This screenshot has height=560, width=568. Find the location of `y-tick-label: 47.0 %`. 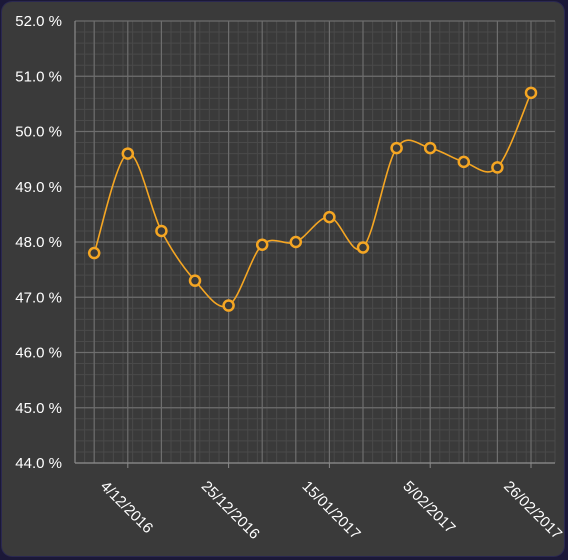

y-tick-label: 47.0 % is located at coordinates (38, 297).